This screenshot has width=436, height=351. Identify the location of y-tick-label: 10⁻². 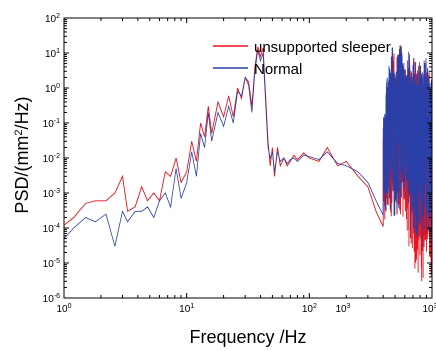
(51, 159).